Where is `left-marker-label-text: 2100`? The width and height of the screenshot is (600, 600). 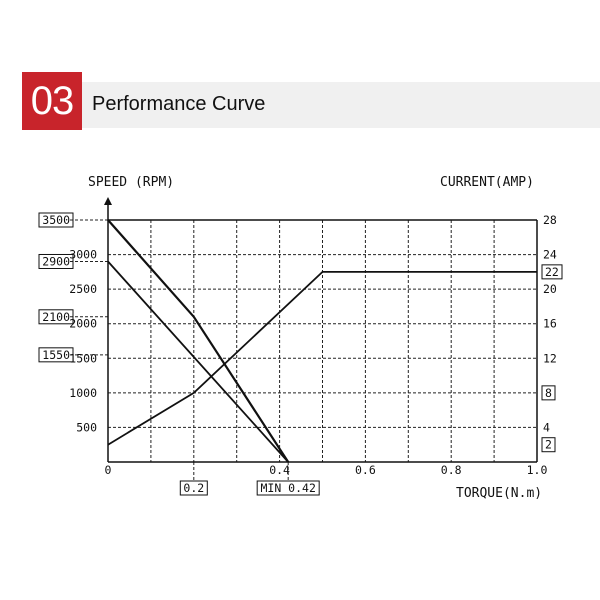 left-marker-label-text: 2100 is located at coordinates (56, 317).